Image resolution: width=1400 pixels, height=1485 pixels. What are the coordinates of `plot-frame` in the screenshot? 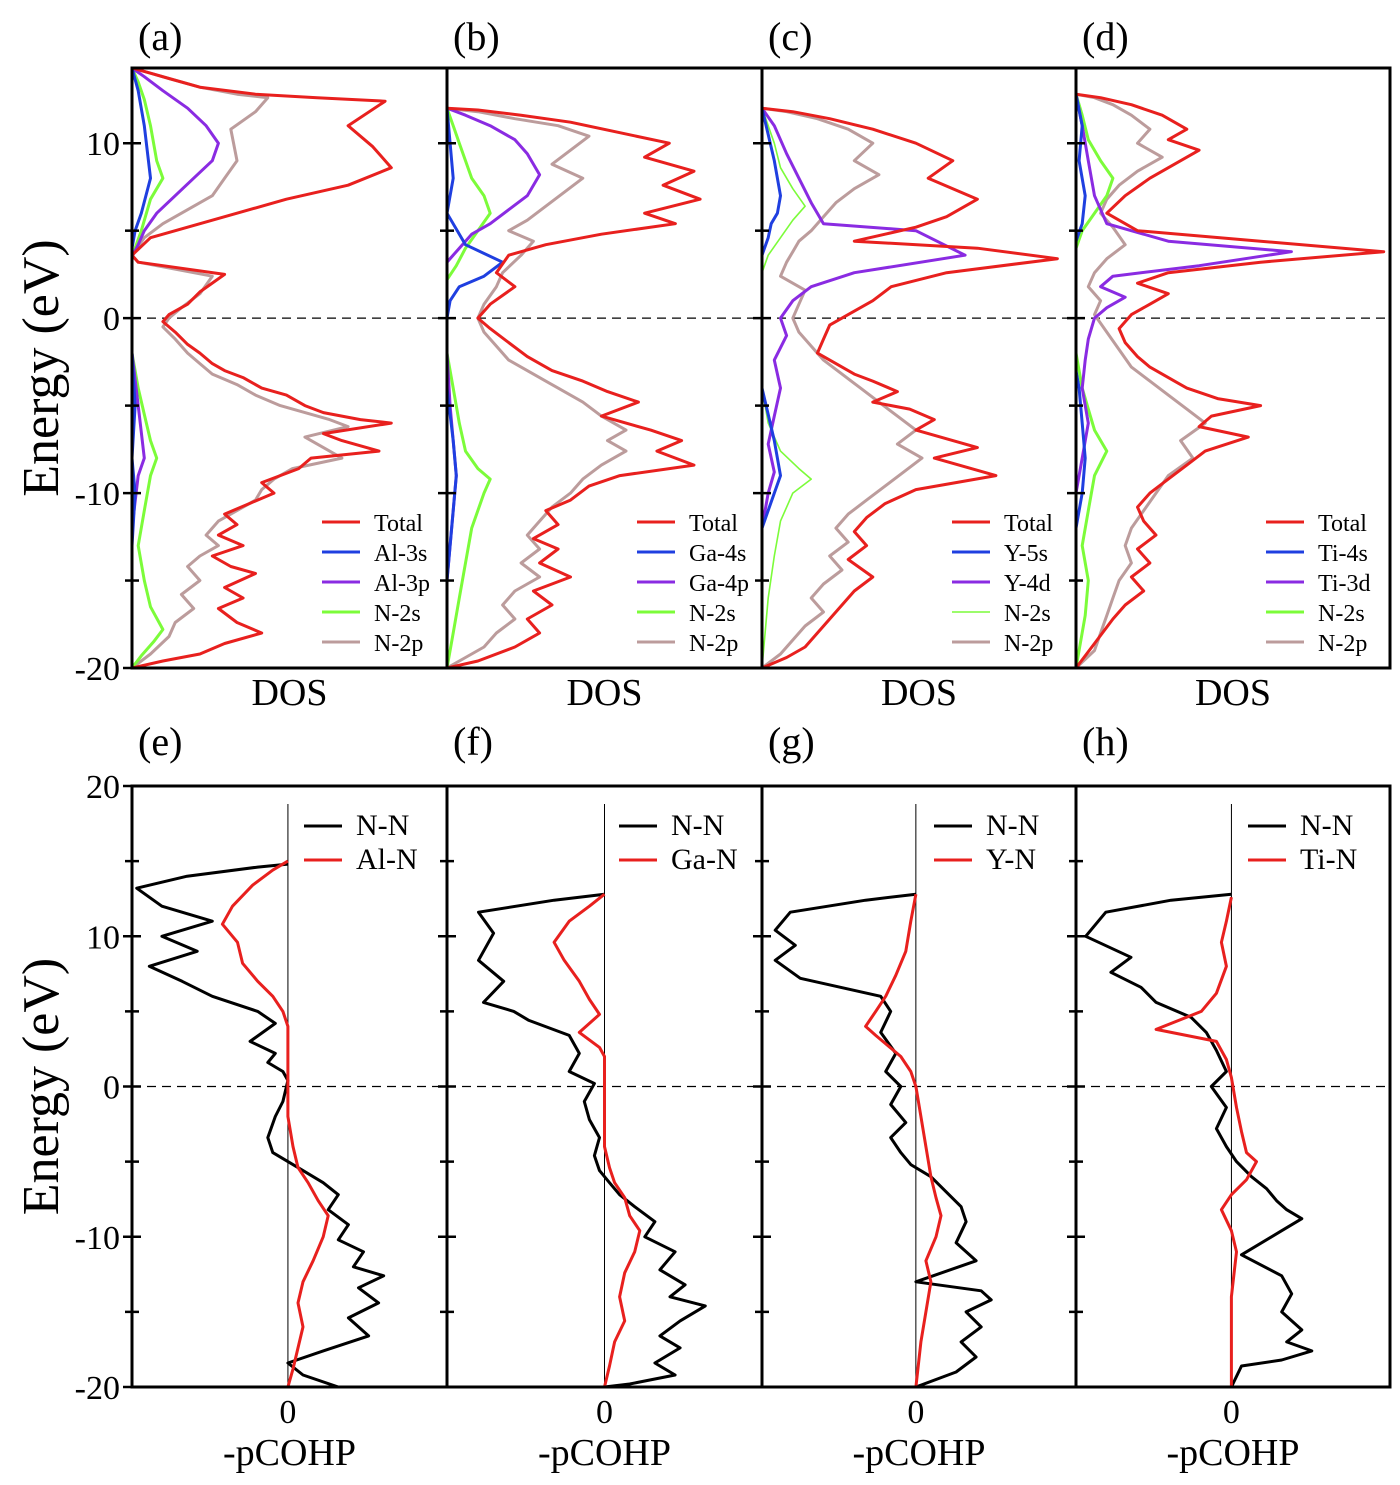 It's located at (1233, 368).